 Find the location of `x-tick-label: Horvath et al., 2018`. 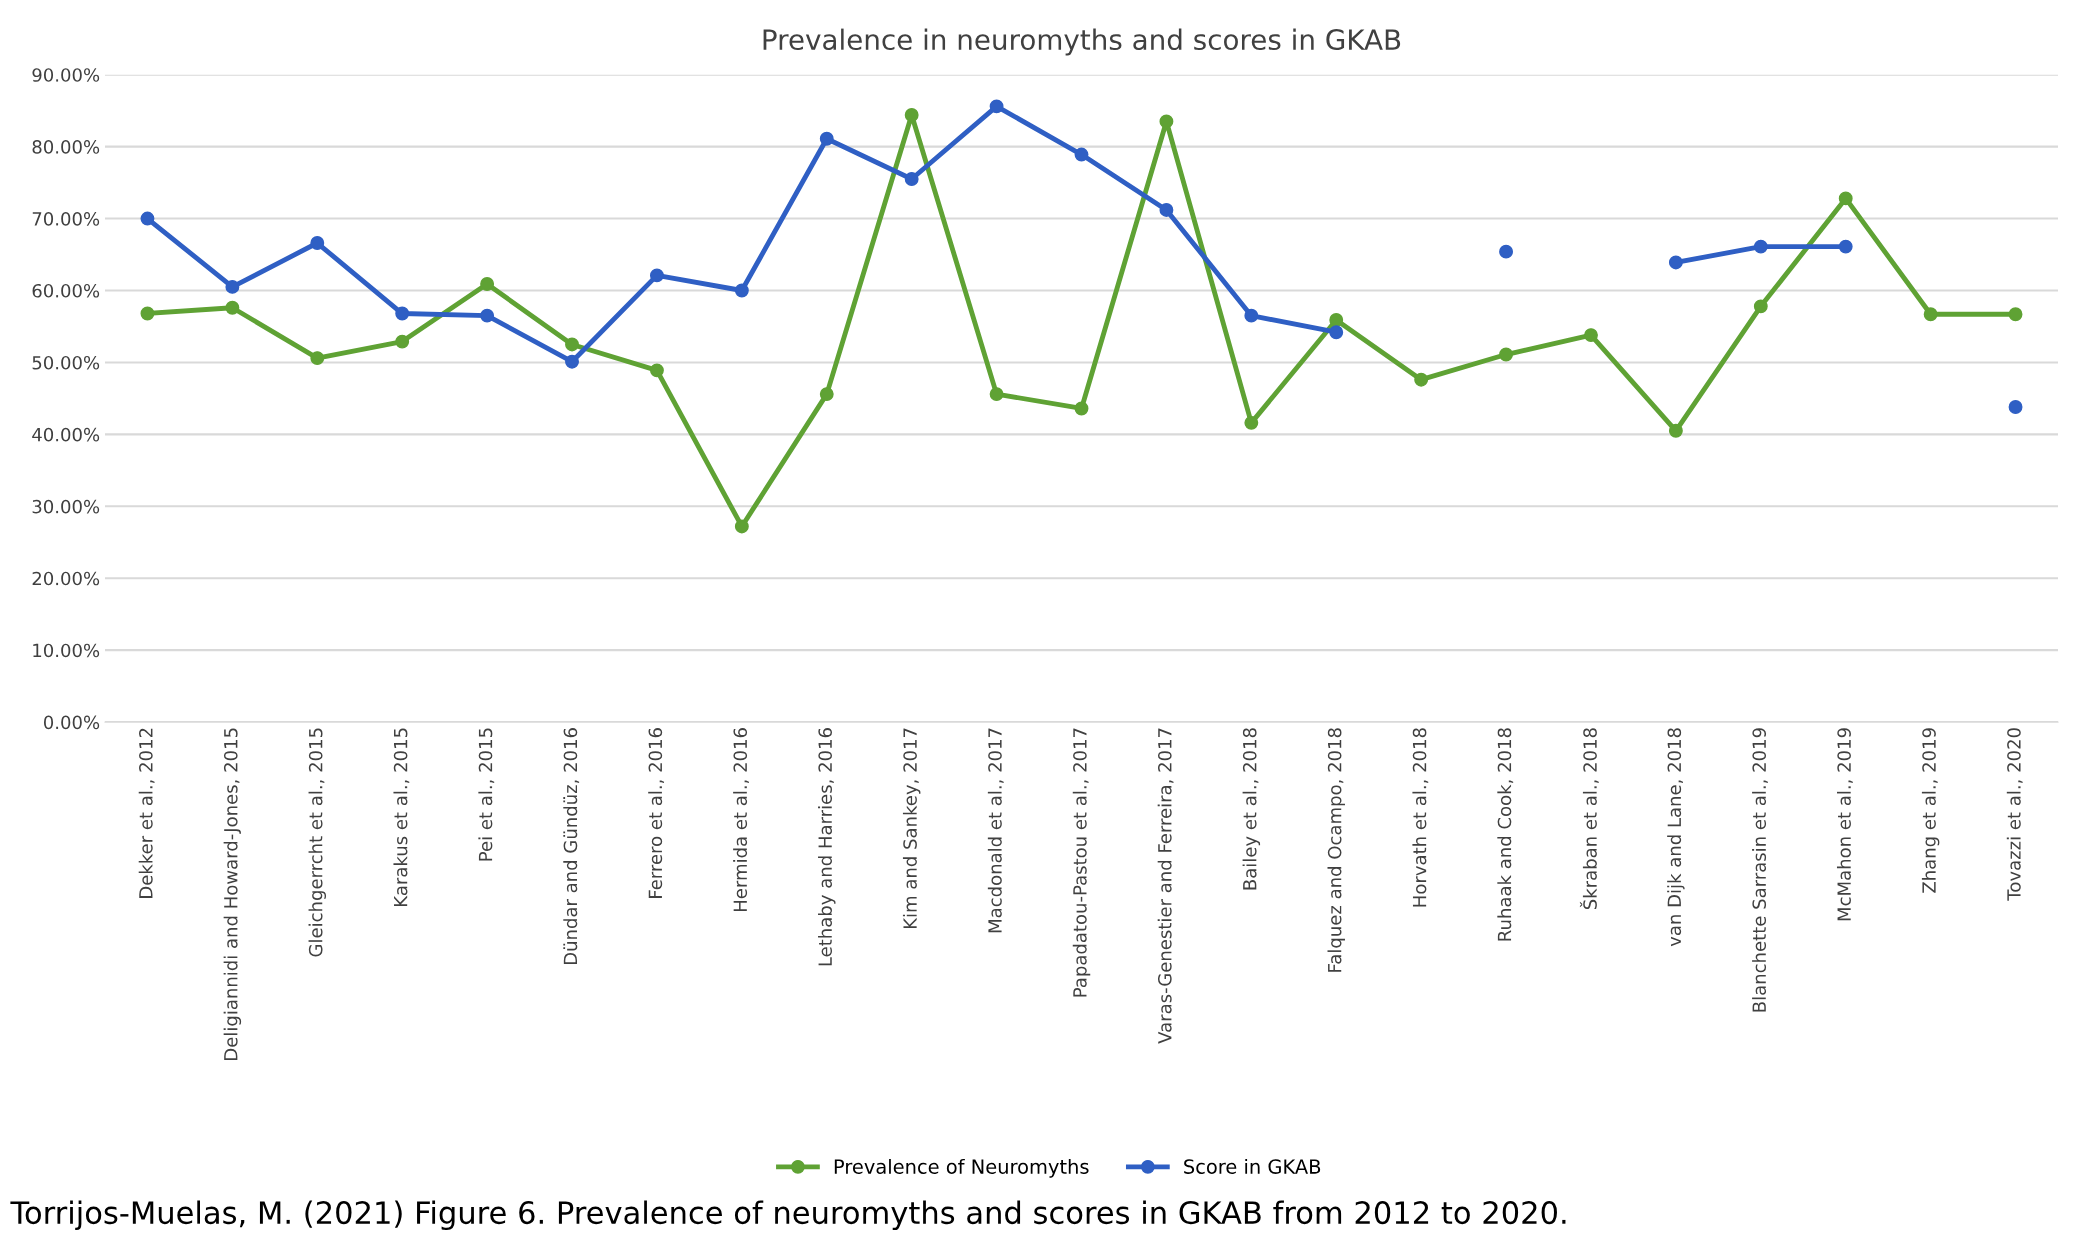

x-tick-label: Horvath et al., 2018 is located at coordinates (1420, 817).